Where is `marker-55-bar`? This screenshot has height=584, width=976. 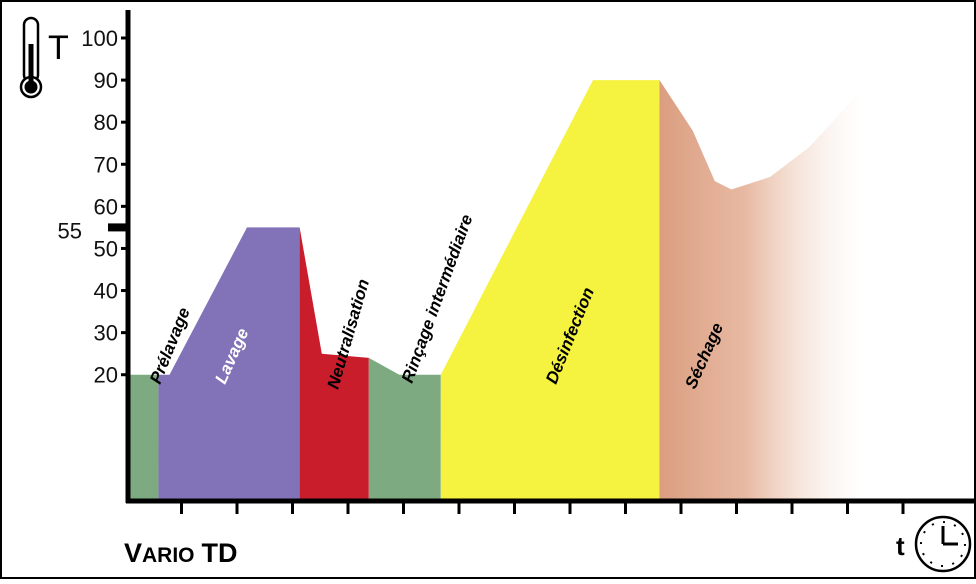
marker-55-bar is located at coordinates (118, 227).